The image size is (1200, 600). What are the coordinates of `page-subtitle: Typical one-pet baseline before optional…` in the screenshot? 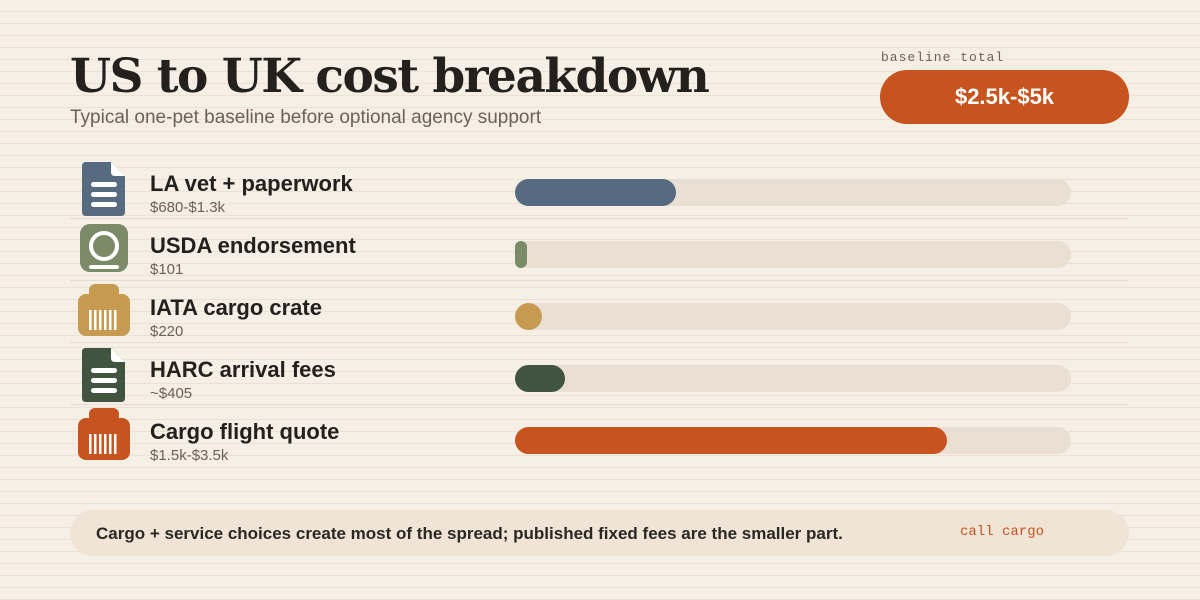 It's located at (306, 117).